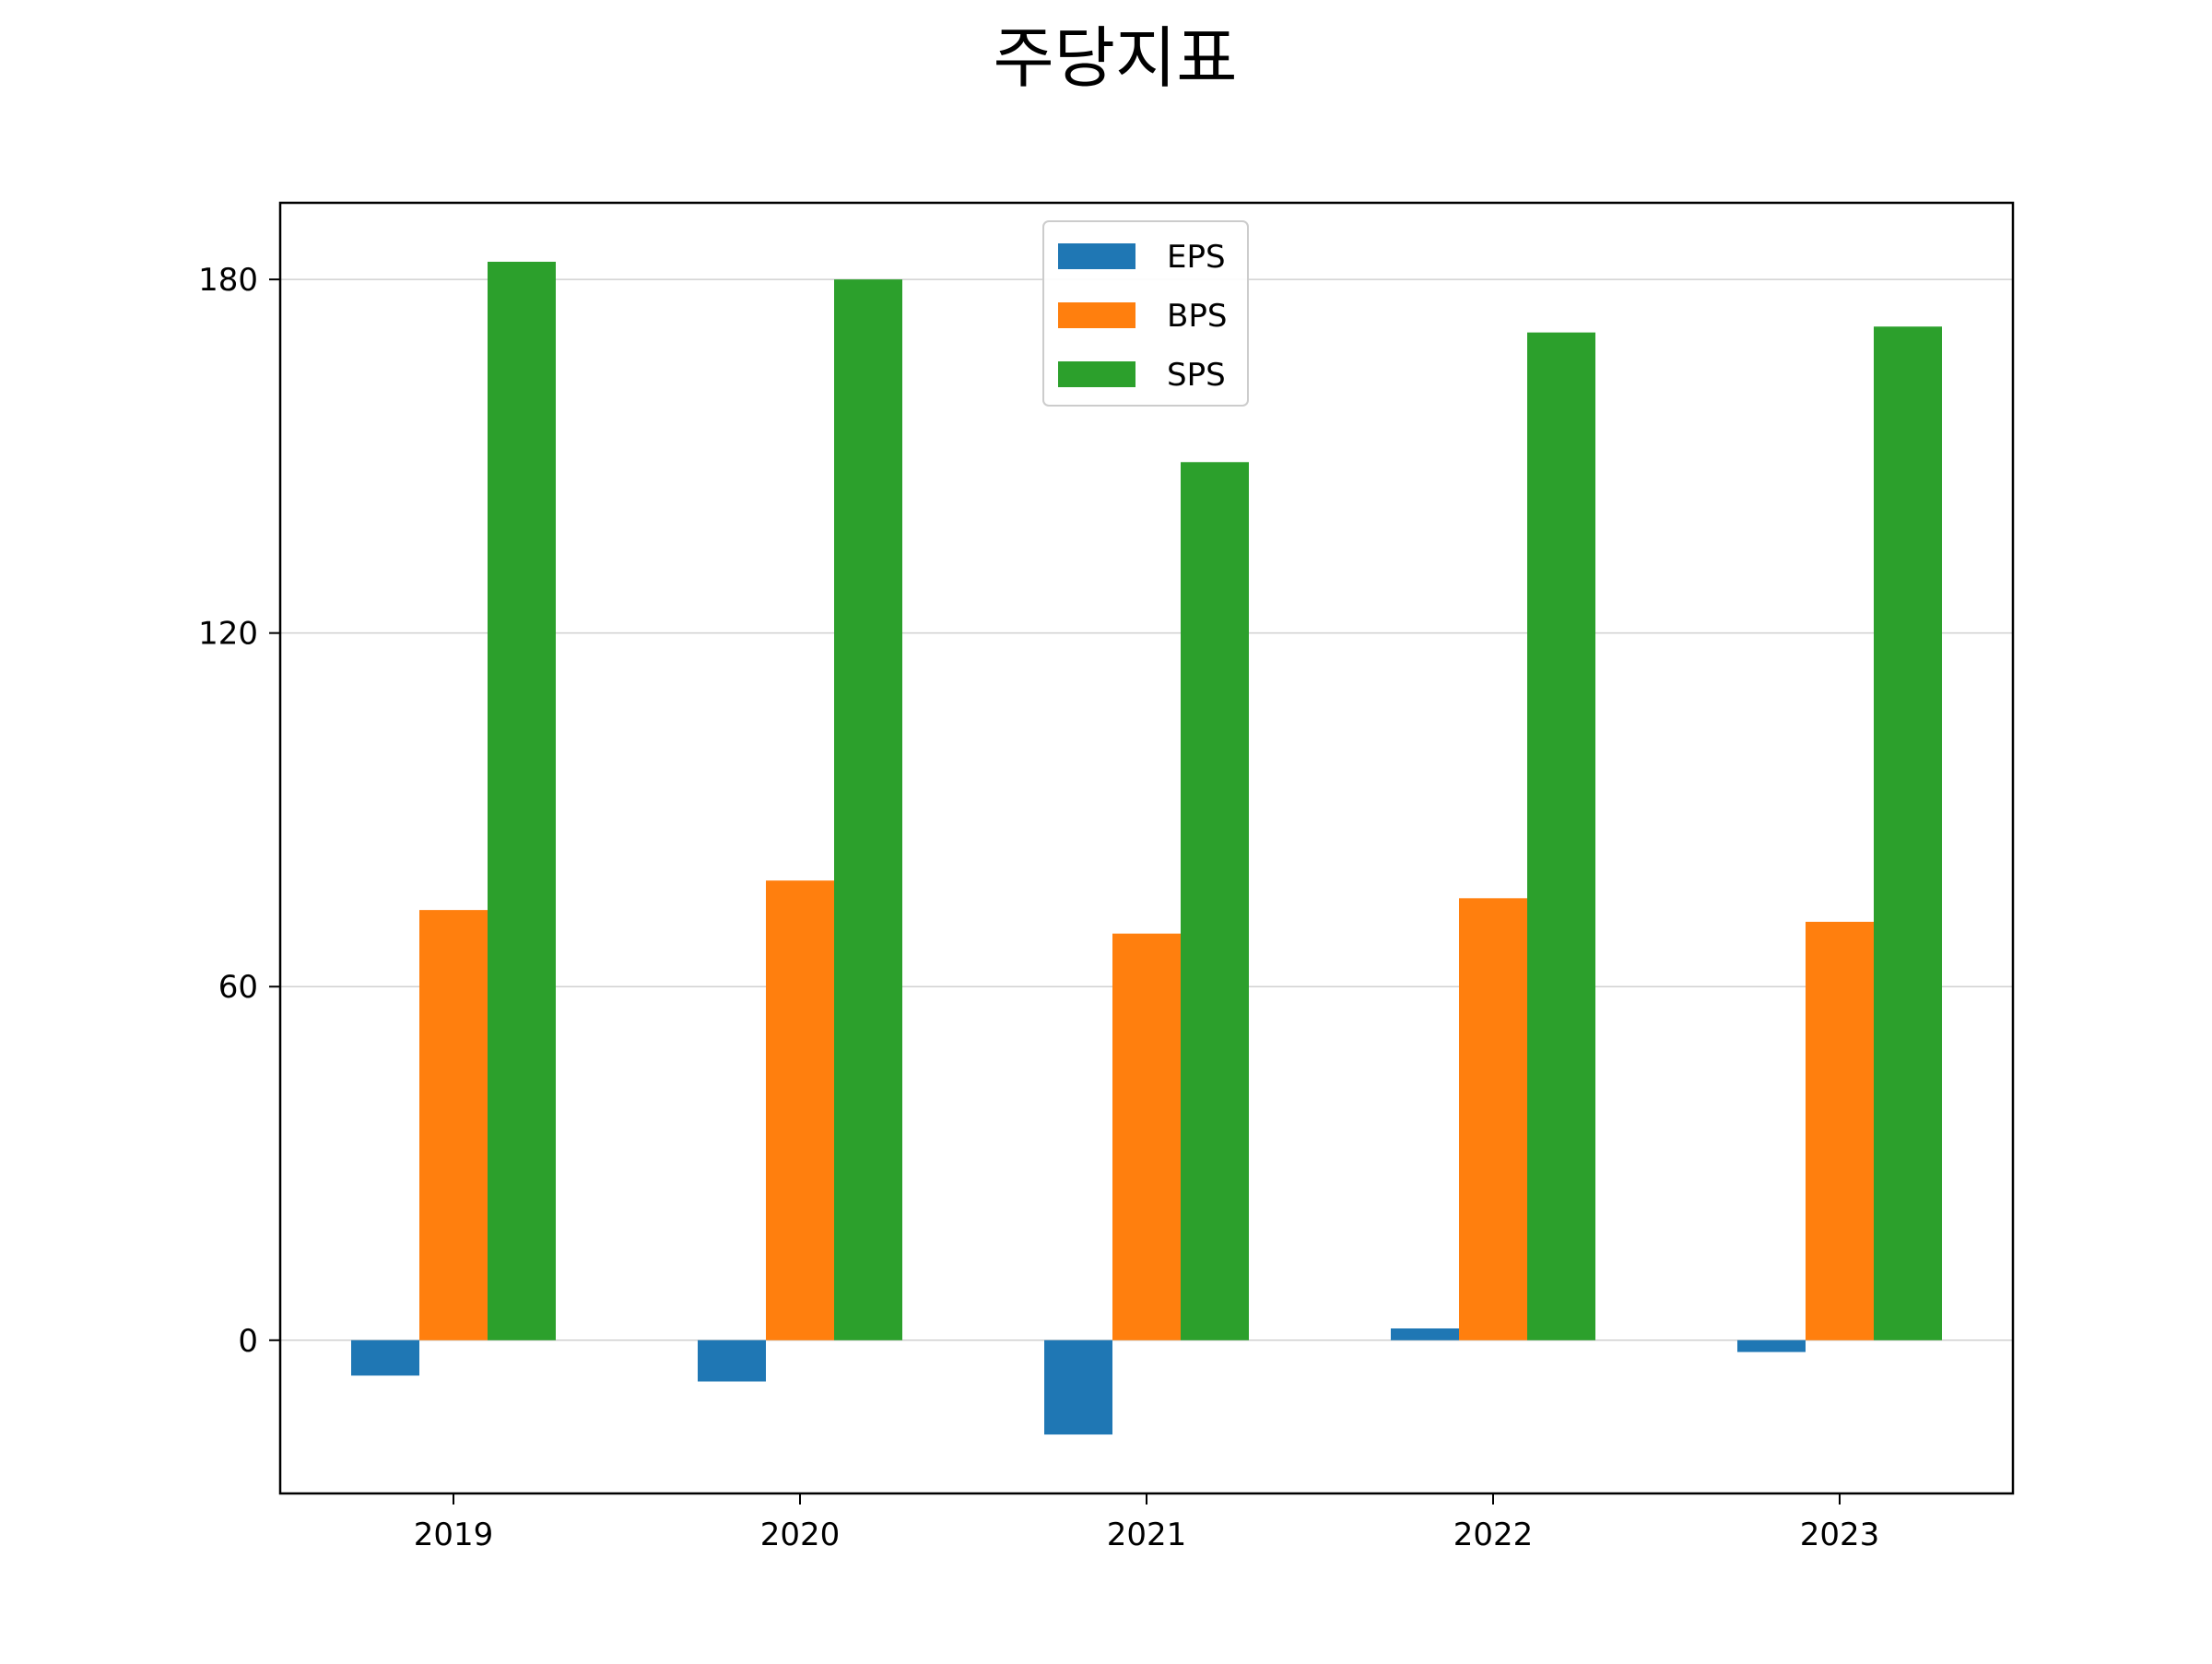 This screenshot has width=2212, height=1664. I want to click on bar-sps-2019, so click(522, 800).